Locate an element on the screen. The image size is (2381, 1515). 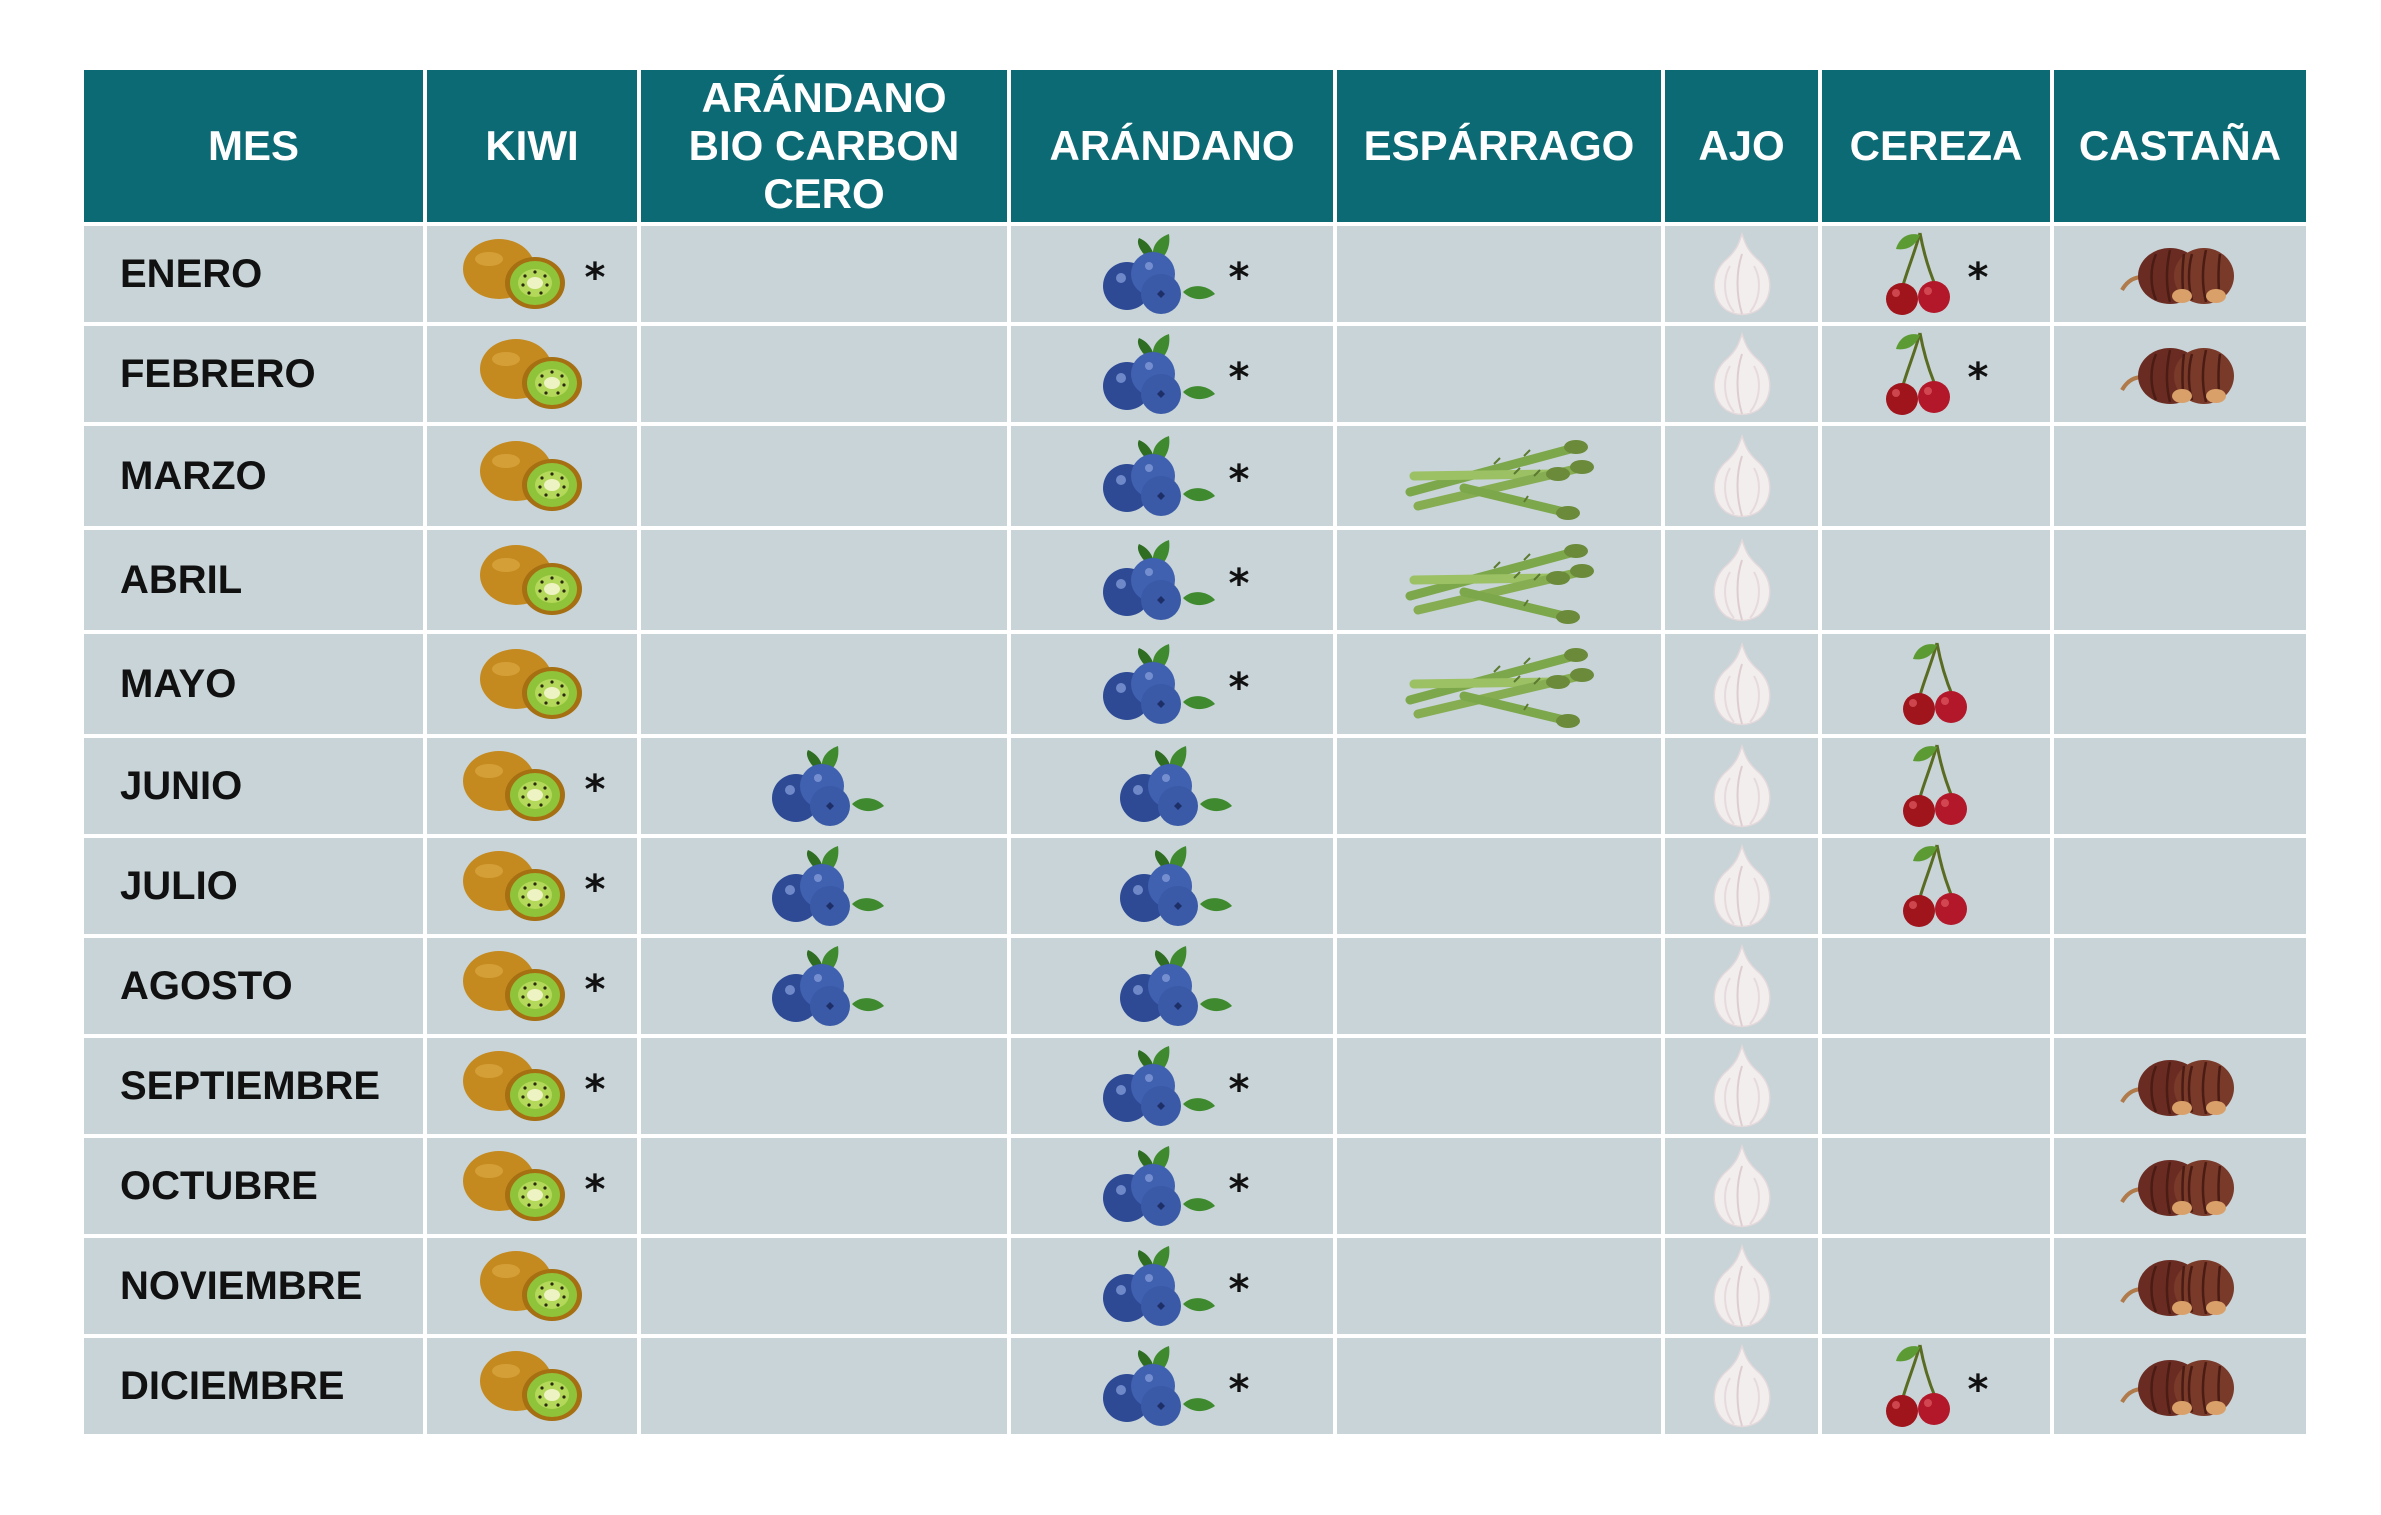
table-row: ENERO * * is located at coordinates (1195, 274).